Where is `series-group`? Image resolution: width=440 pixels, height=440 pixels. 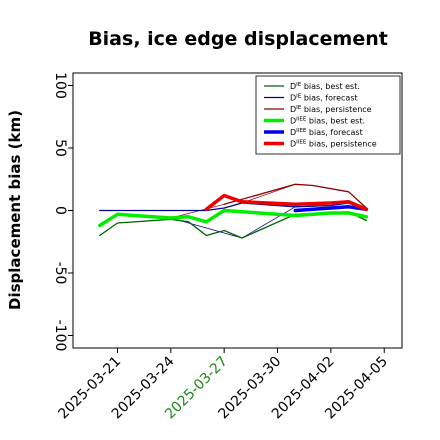
series-group is located at coordinates (233, 211).